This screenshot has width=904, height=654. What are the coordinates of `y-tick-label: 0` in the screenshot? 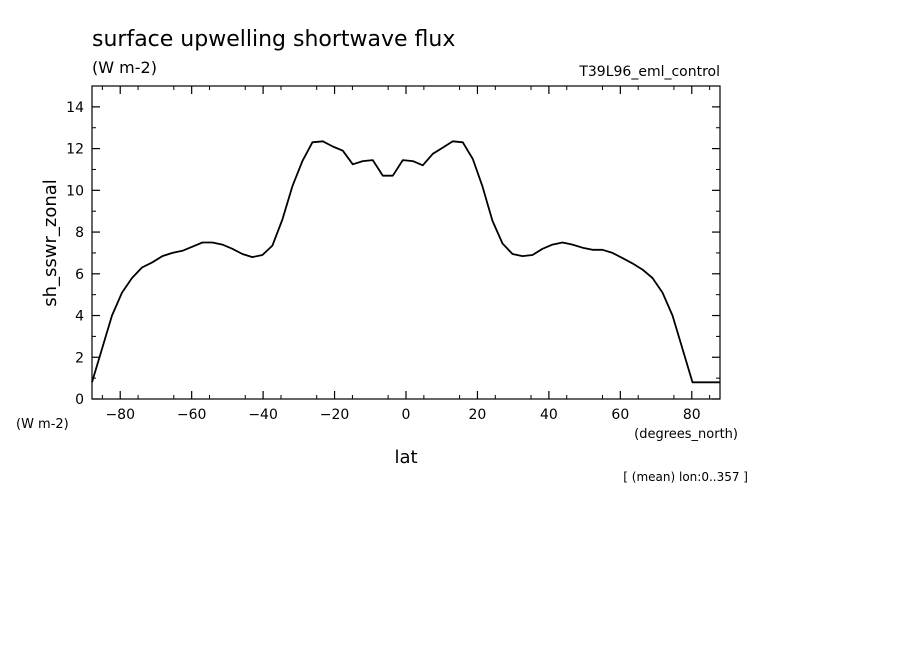 It's located at (79, 400).